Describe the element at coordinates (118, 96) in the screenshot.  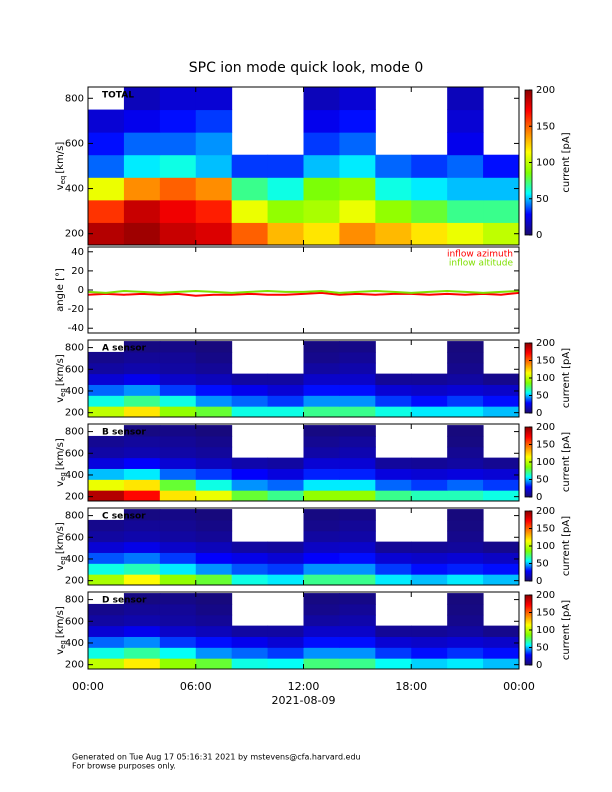
I see `panel-label: TOTAL` at that location.